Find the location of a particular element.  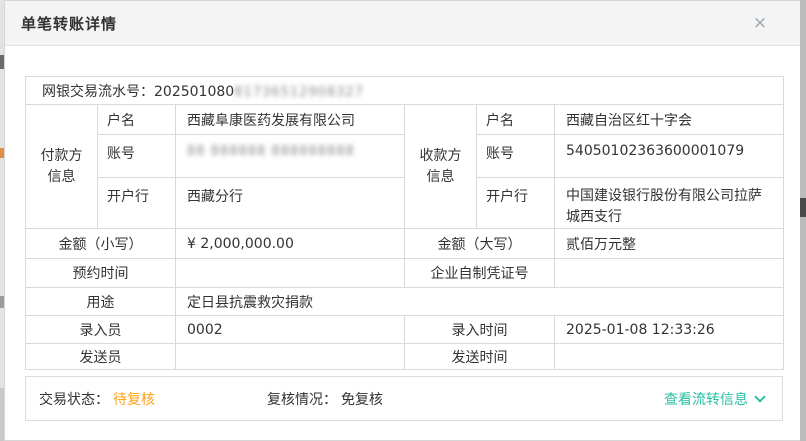

serial-number-redacted: 81736512908327 is located at coordinates (299, 92).